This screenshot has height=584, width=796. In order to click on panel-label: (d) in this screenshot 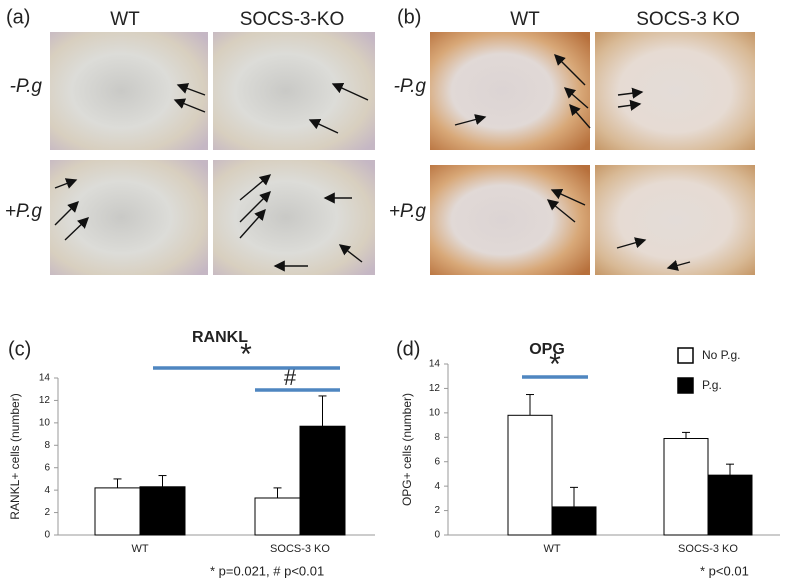, I will do `click(408, 349)`.